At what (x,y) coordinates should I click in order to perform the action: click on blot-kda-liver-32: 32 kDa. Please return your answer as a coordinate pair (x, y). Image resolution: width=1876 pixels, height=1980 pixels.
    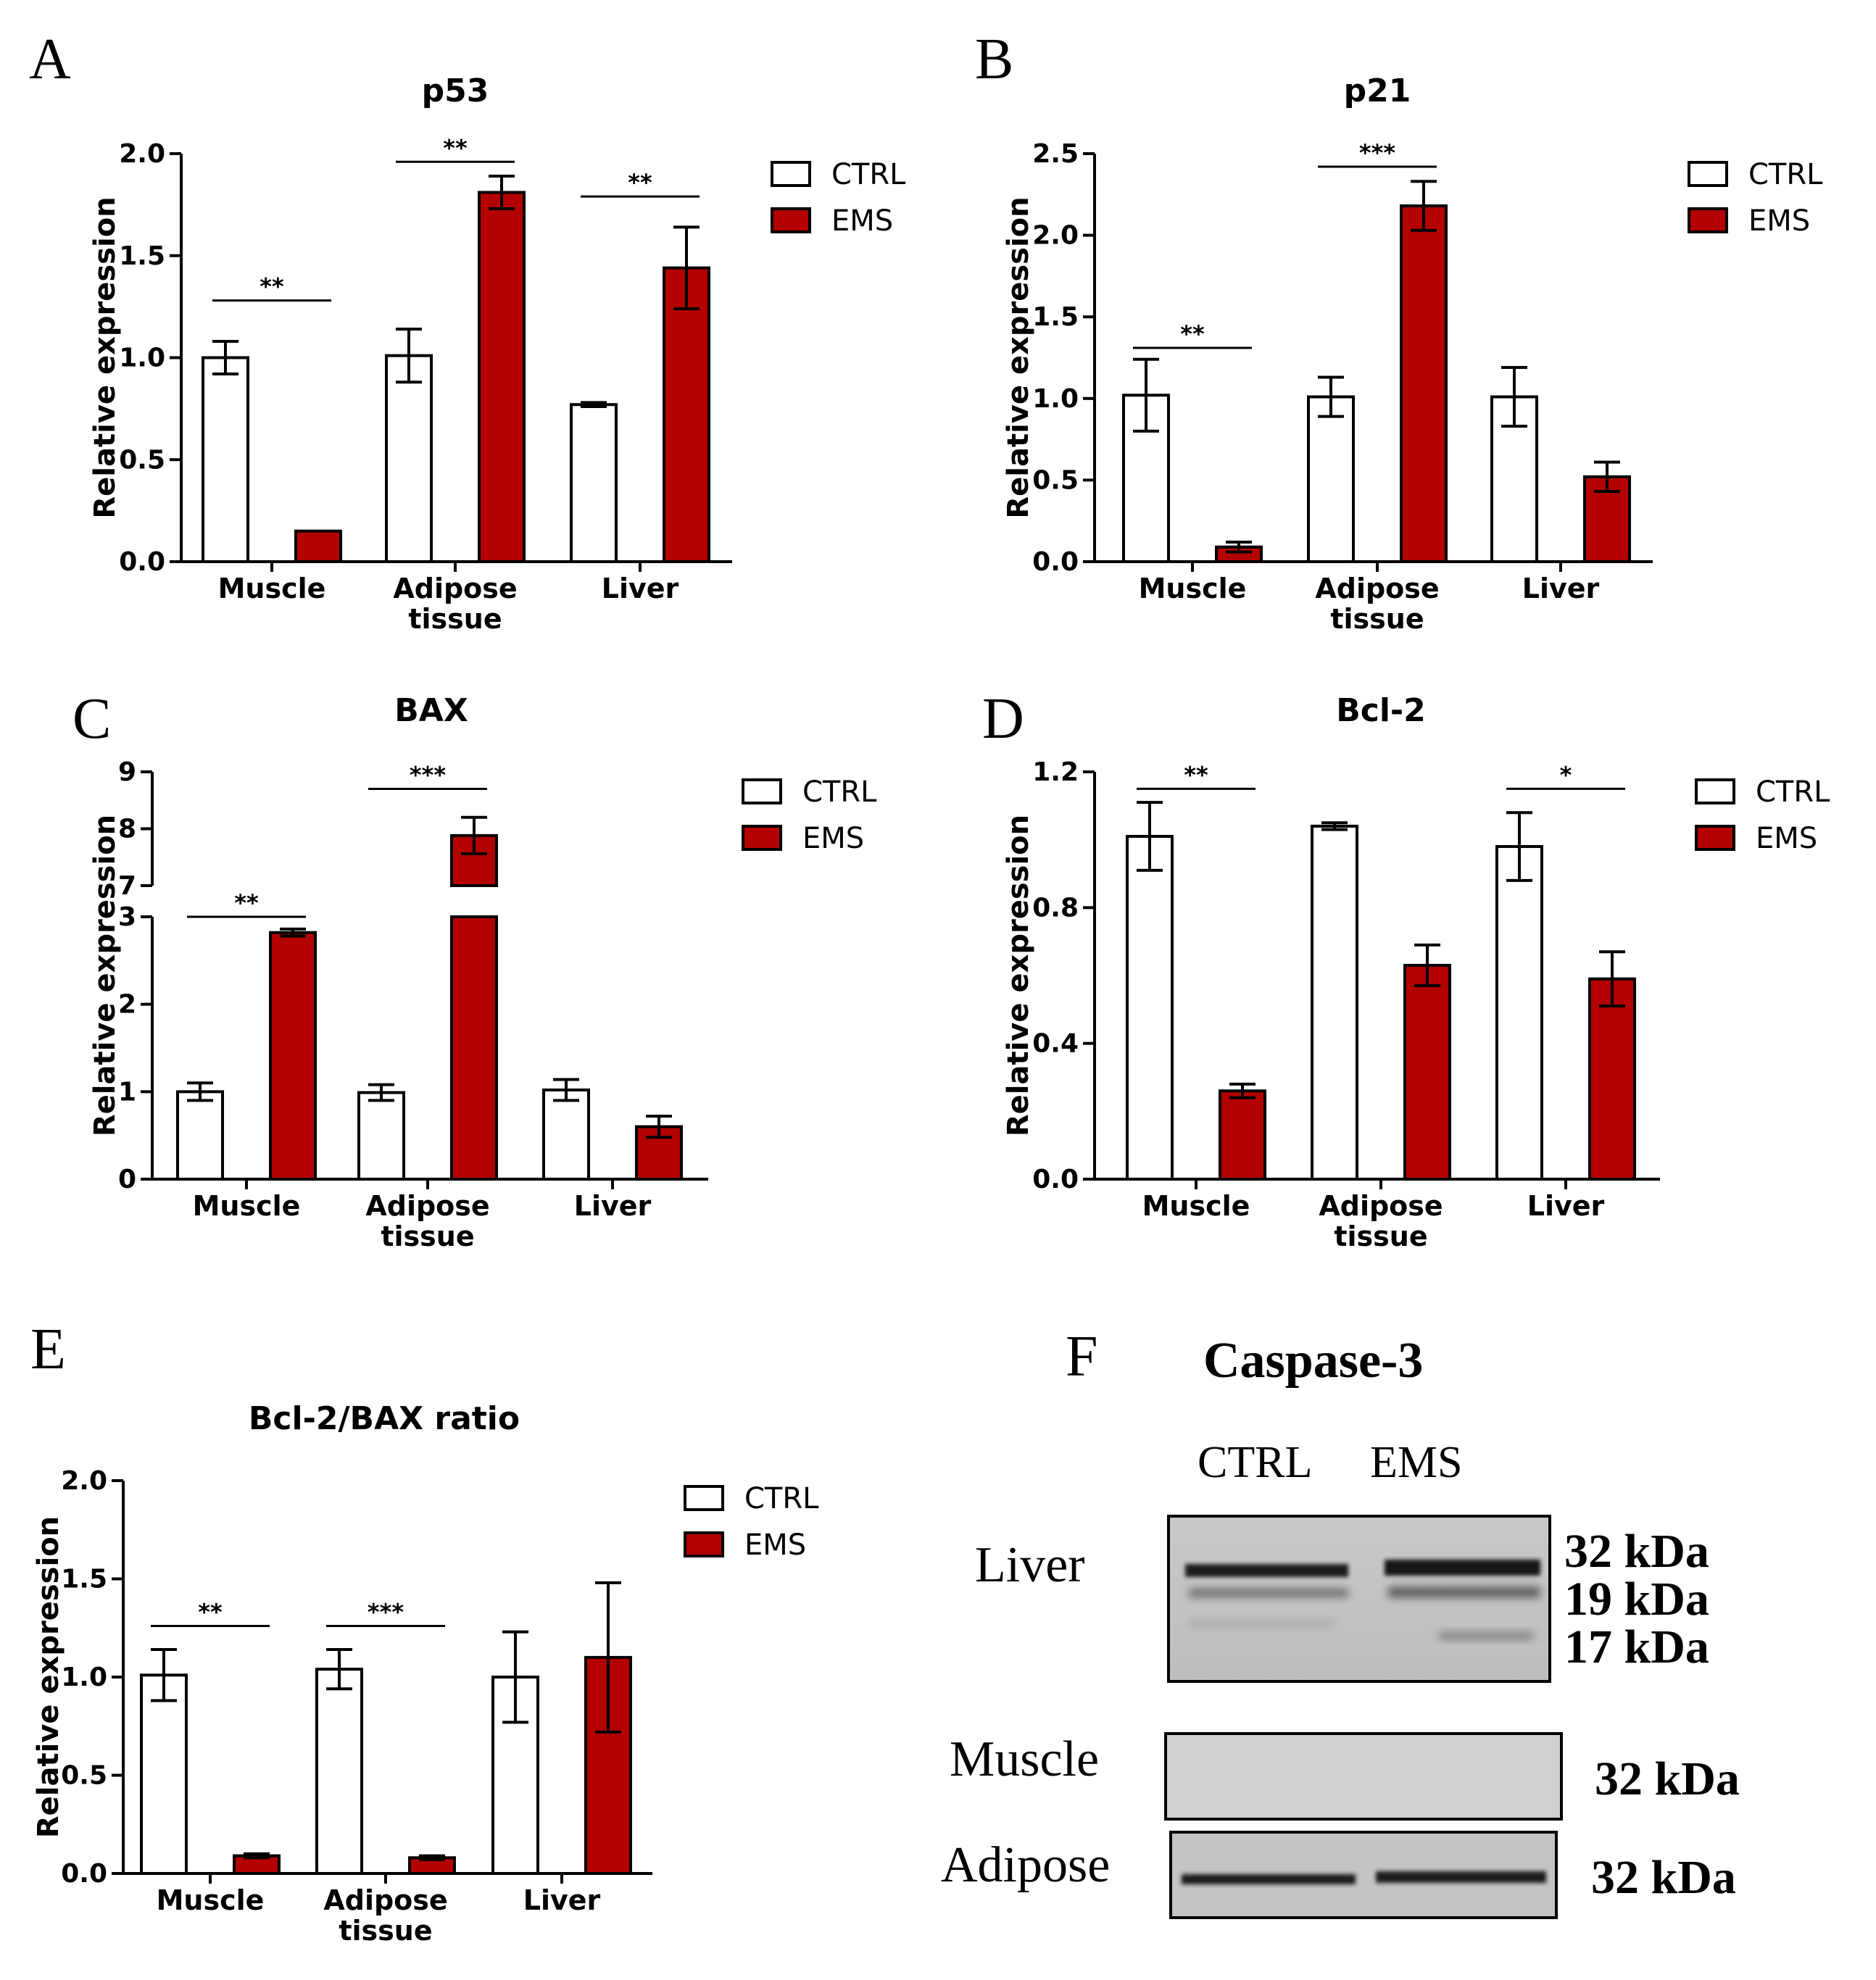
    Looking at the image, I should click on (1636, 1551).